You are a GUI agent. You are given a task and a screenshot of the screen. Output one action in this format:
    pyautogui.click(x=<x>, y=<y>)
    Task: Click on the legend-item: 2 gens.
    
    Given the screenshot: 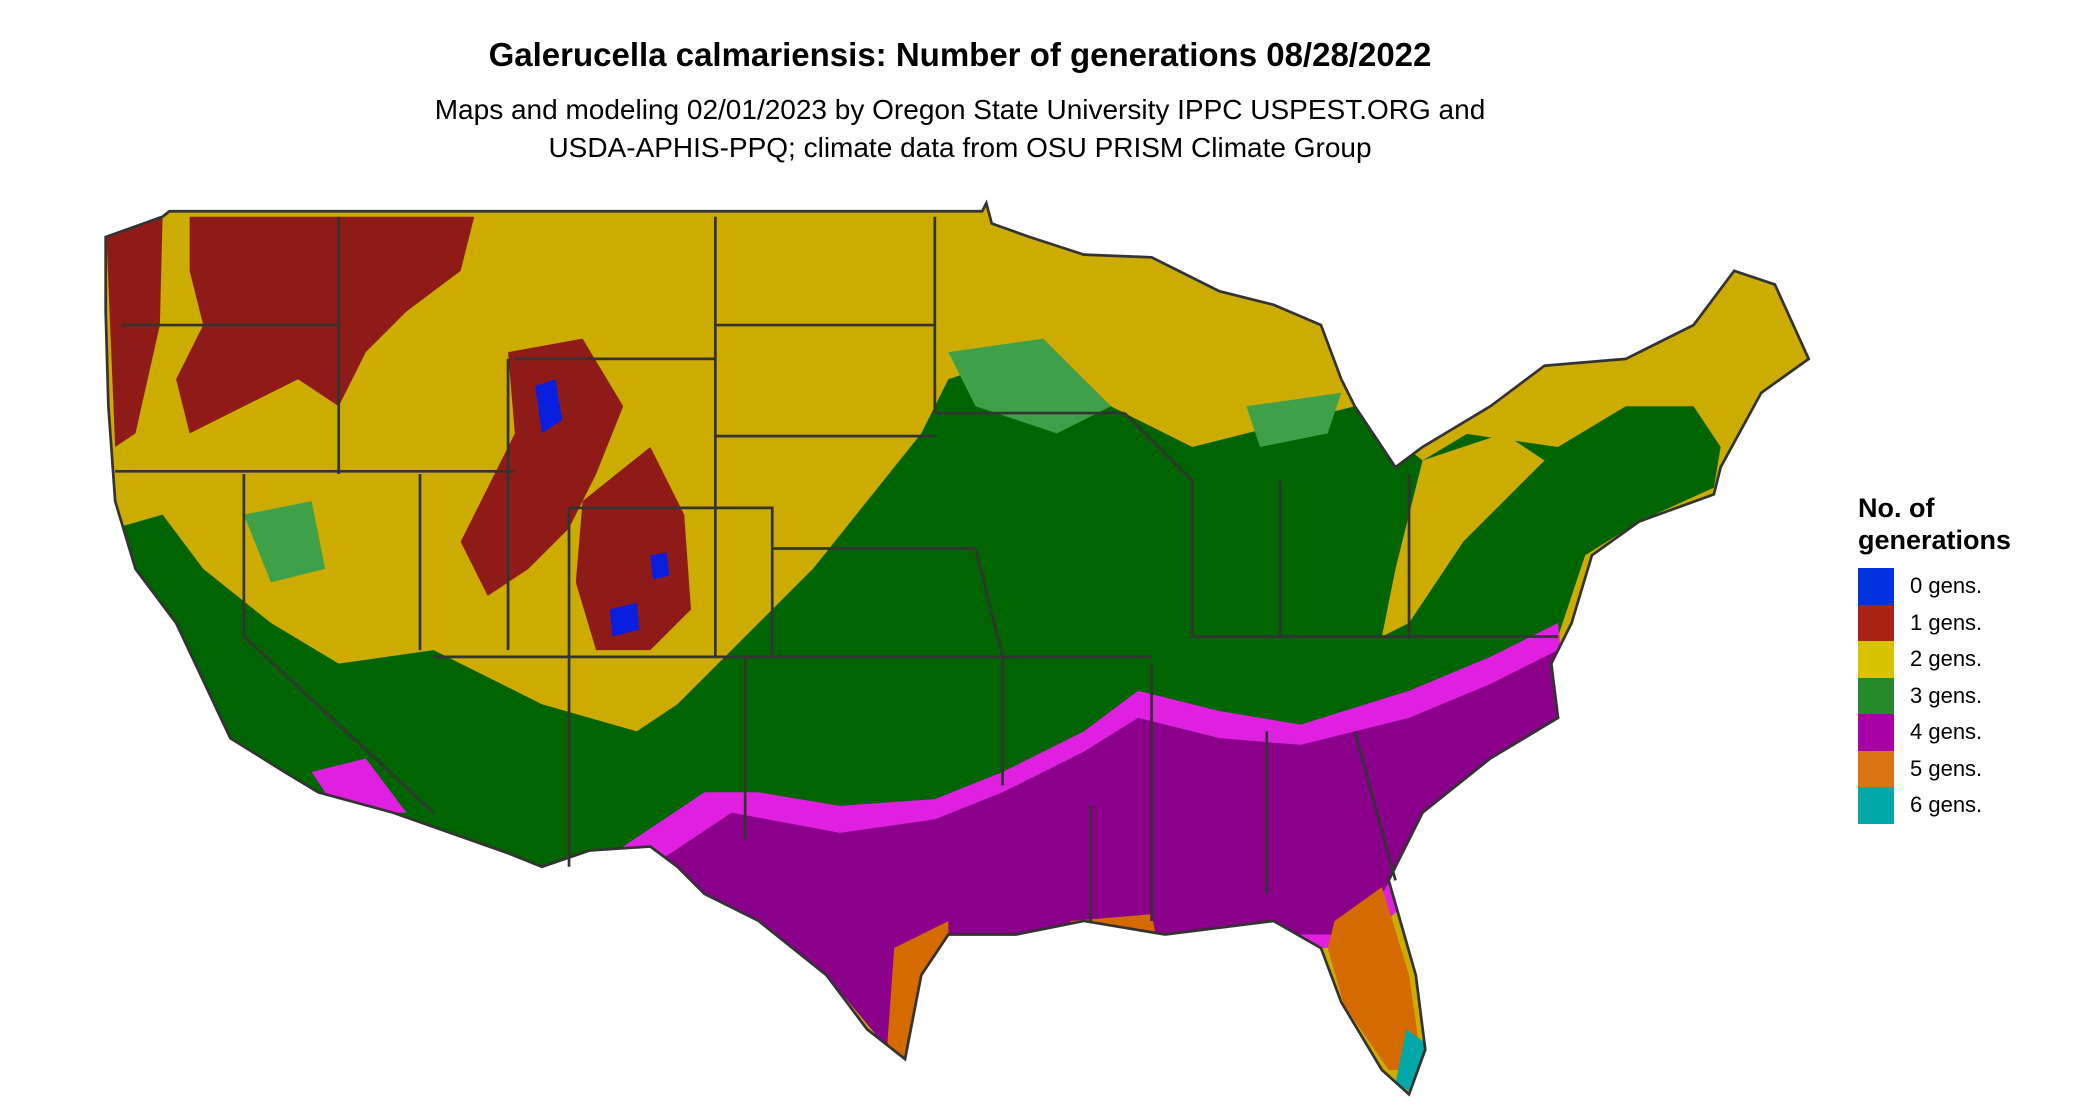 What is the action you would take?
    pyautogui.click(x=1958, y=659)
    